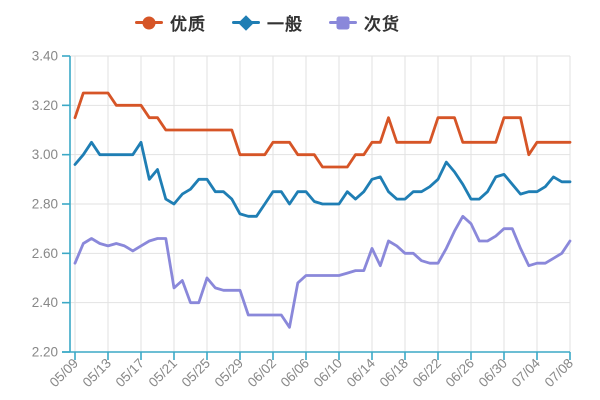 This screenshot has width=600, height=400. I want to click on x-axis-label: 06/10, so click(328, 373).